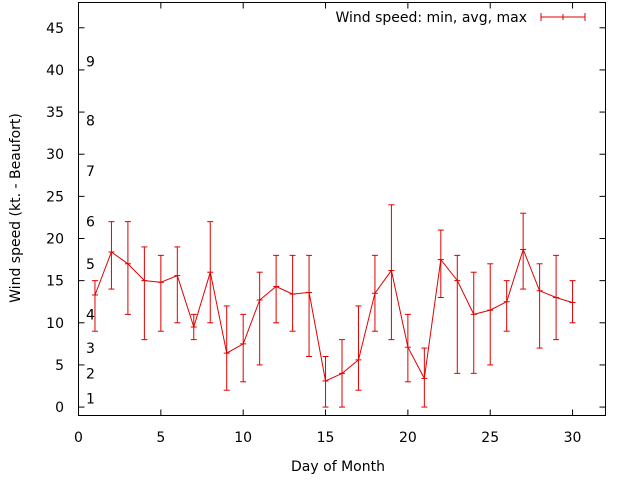 Image resolution: width=640 pixels, height=480 pixels. What do you see at coordinates (55, 29) in the screenshot?
I see `y-tick-label: 45` at bounding box center [55, 29].